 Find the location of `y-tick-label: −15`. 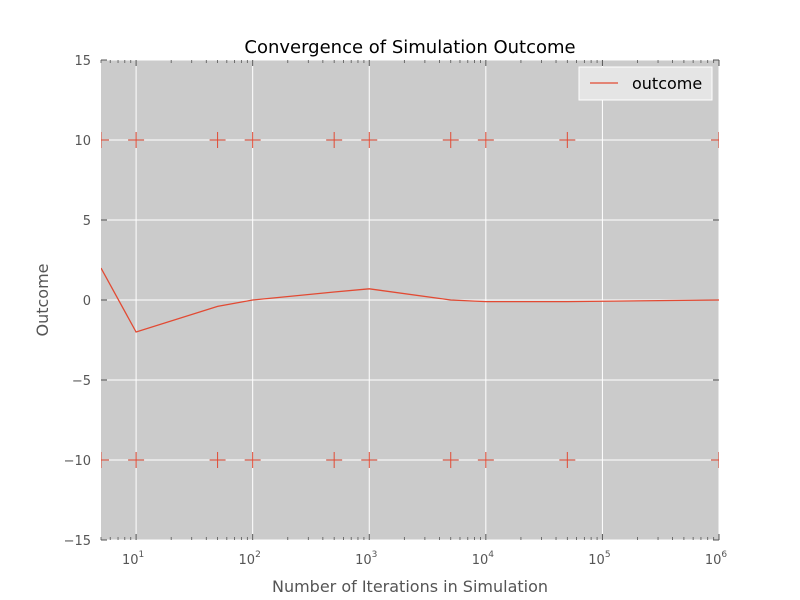

y-tick-label: −15 is located at coordinates (77, 541).